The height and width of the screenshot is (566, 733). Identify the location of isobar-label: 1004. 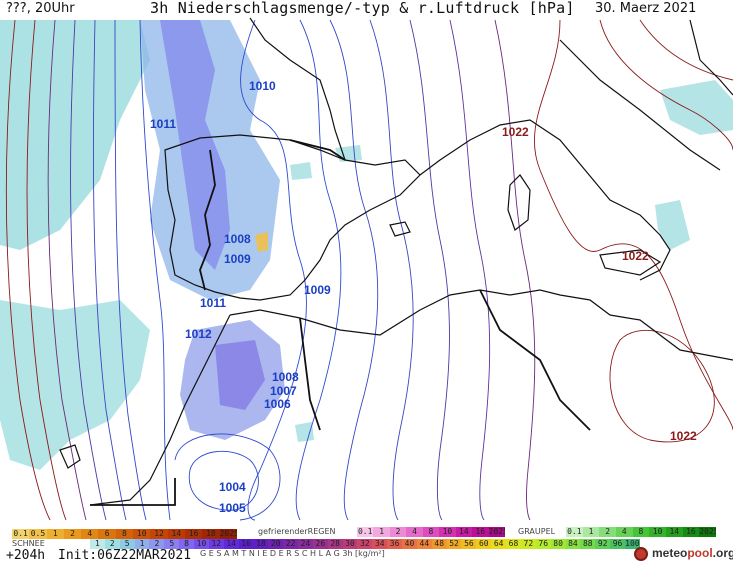
(232, 487).